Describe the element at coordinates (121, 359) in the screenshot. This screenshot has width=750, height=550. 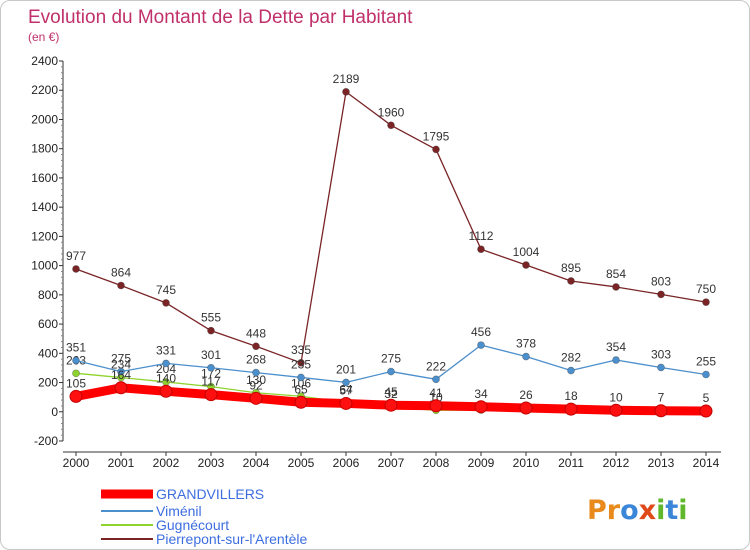
I see `data-label: 275` at that location.